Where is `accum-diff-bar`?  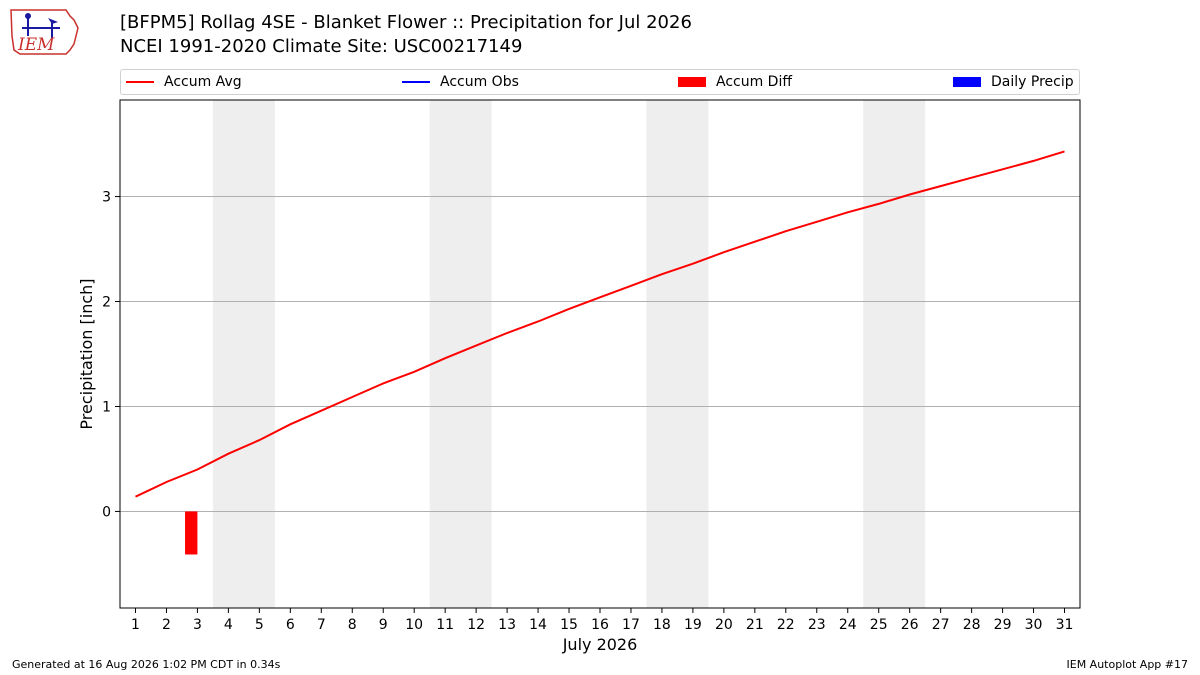 accum-diff-bar is located at coordinates (191, 533).